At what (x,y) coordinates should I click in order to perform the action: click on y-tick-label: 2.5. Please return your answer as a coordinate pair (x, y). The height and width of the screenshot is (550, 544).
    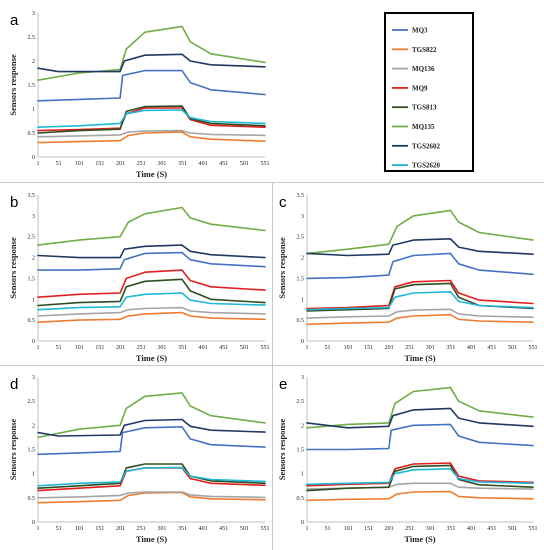
    Looking at the image, I should click on (301, 402).